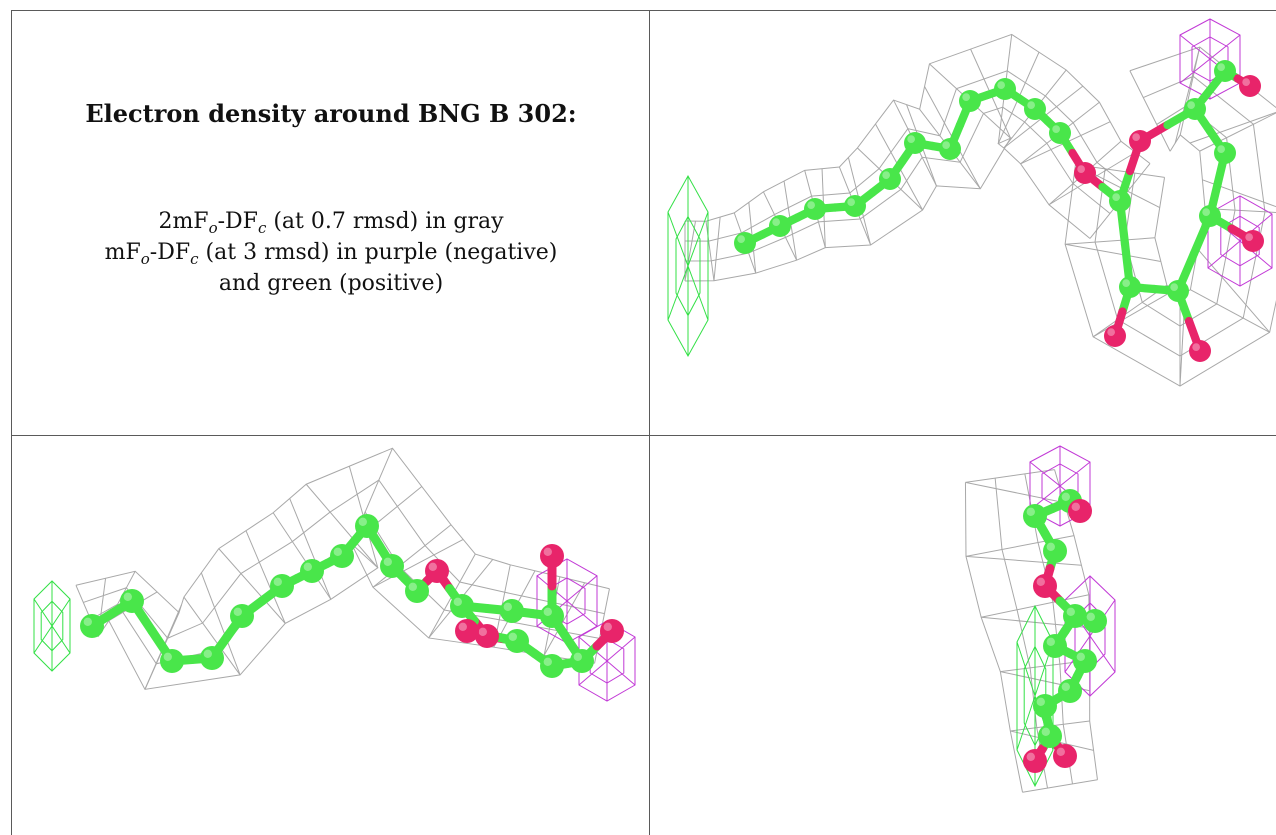 This screenshot has height=835, width=1276. Describe the element at coordinates (331, 283) in the screenshot. I see `caption-line-positive: and green (positive)` at that location.